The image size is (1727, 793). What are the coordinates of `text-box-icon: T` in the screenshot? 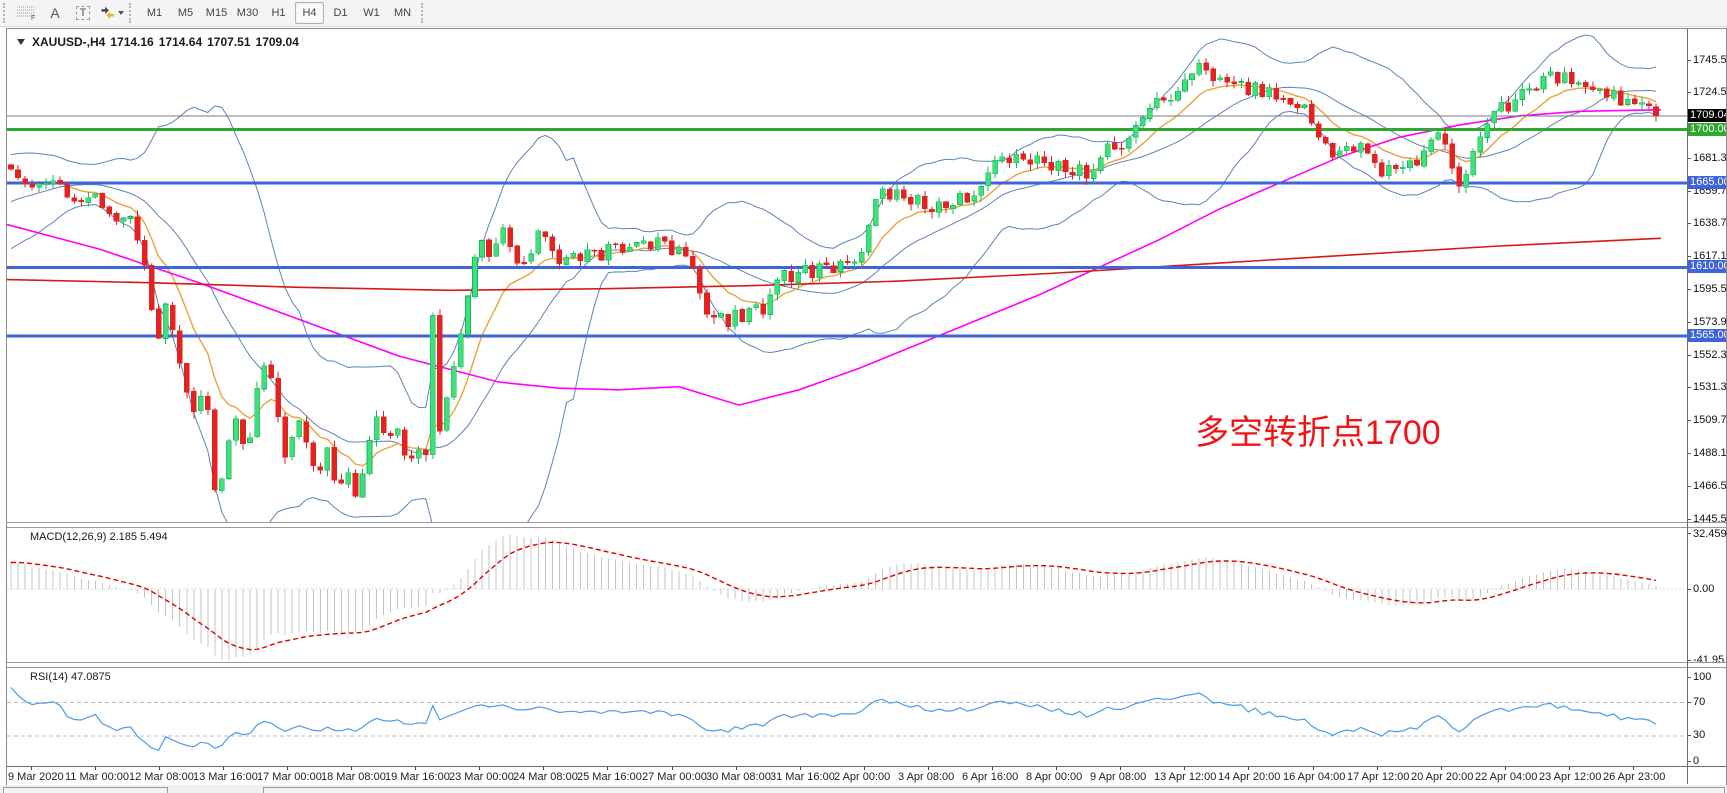 It's located at (83, 13).